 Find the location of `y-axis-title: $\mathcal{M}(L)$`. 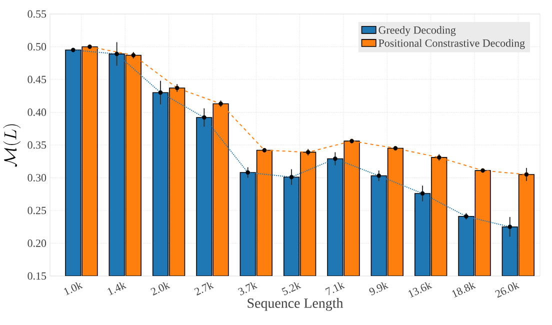

y-axis-title: $\mathcal{M}(L)$ is located at coordinates (11, 145).